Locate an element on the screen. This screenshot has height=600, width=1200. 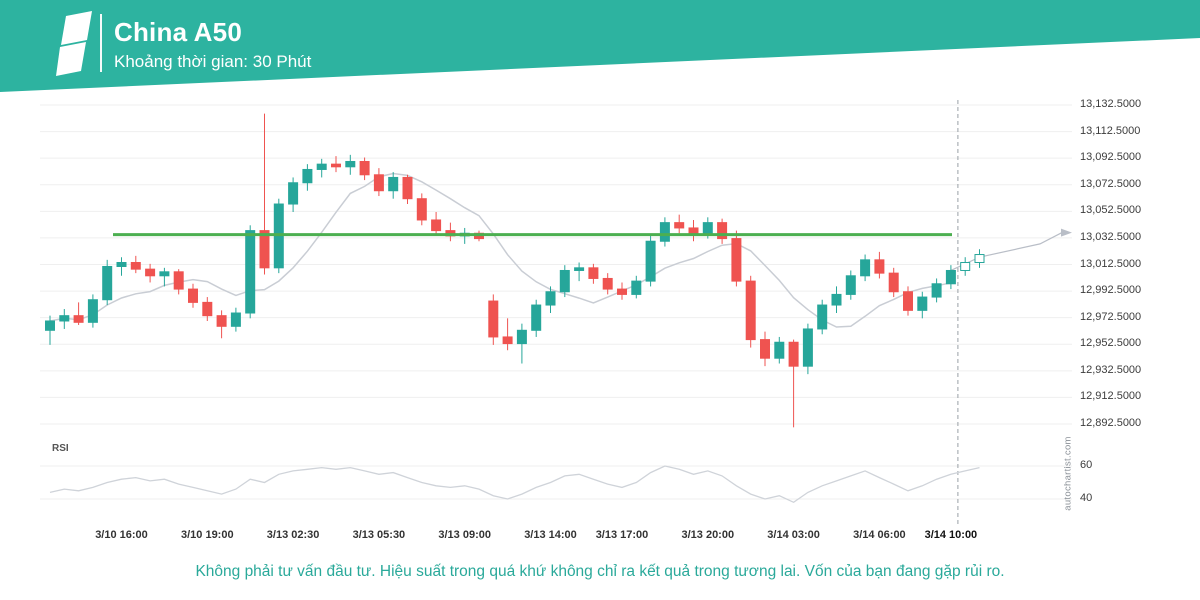
price-axis-label: 13,012.5000 is located at coordinates (1111, 263).